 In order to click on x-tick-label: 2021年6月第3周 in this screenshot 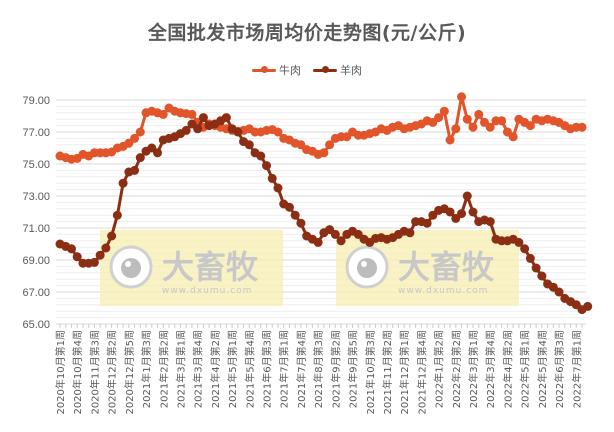, I will do `click(267, 369)`.